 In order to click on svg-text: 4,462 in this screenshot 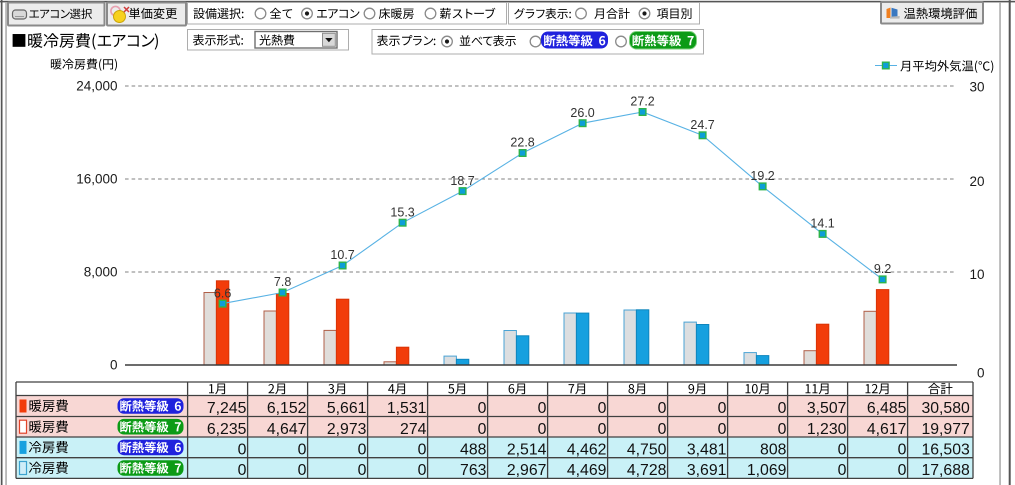, I will do `click(587, 449)`.